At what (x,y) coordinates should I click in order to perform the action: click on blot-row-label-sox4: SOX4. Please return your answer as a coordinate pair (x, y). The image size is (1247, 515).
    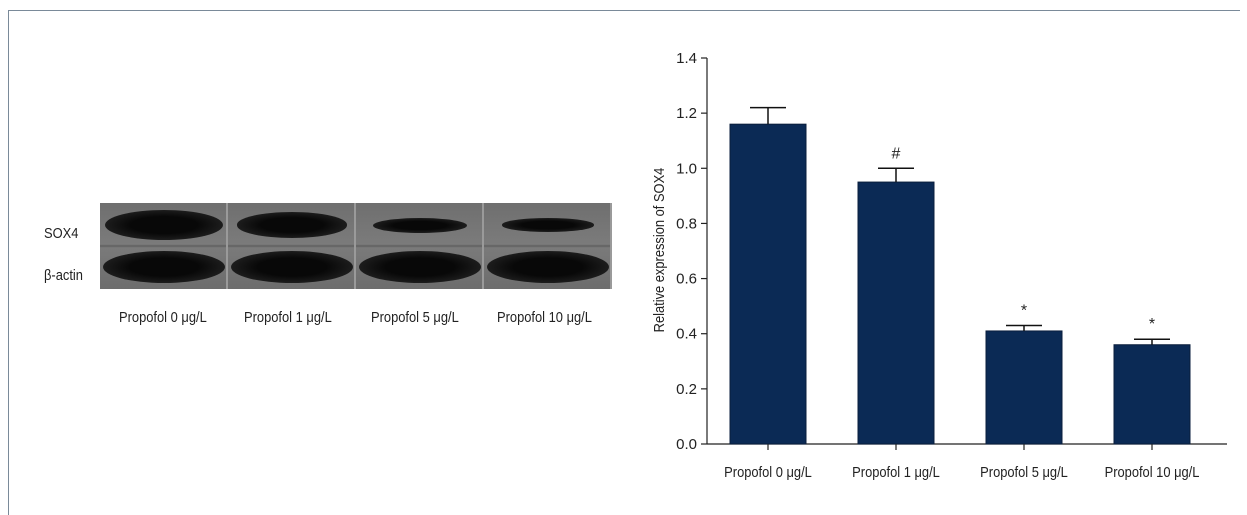
    Looking at the image, I should click on (61, 233).